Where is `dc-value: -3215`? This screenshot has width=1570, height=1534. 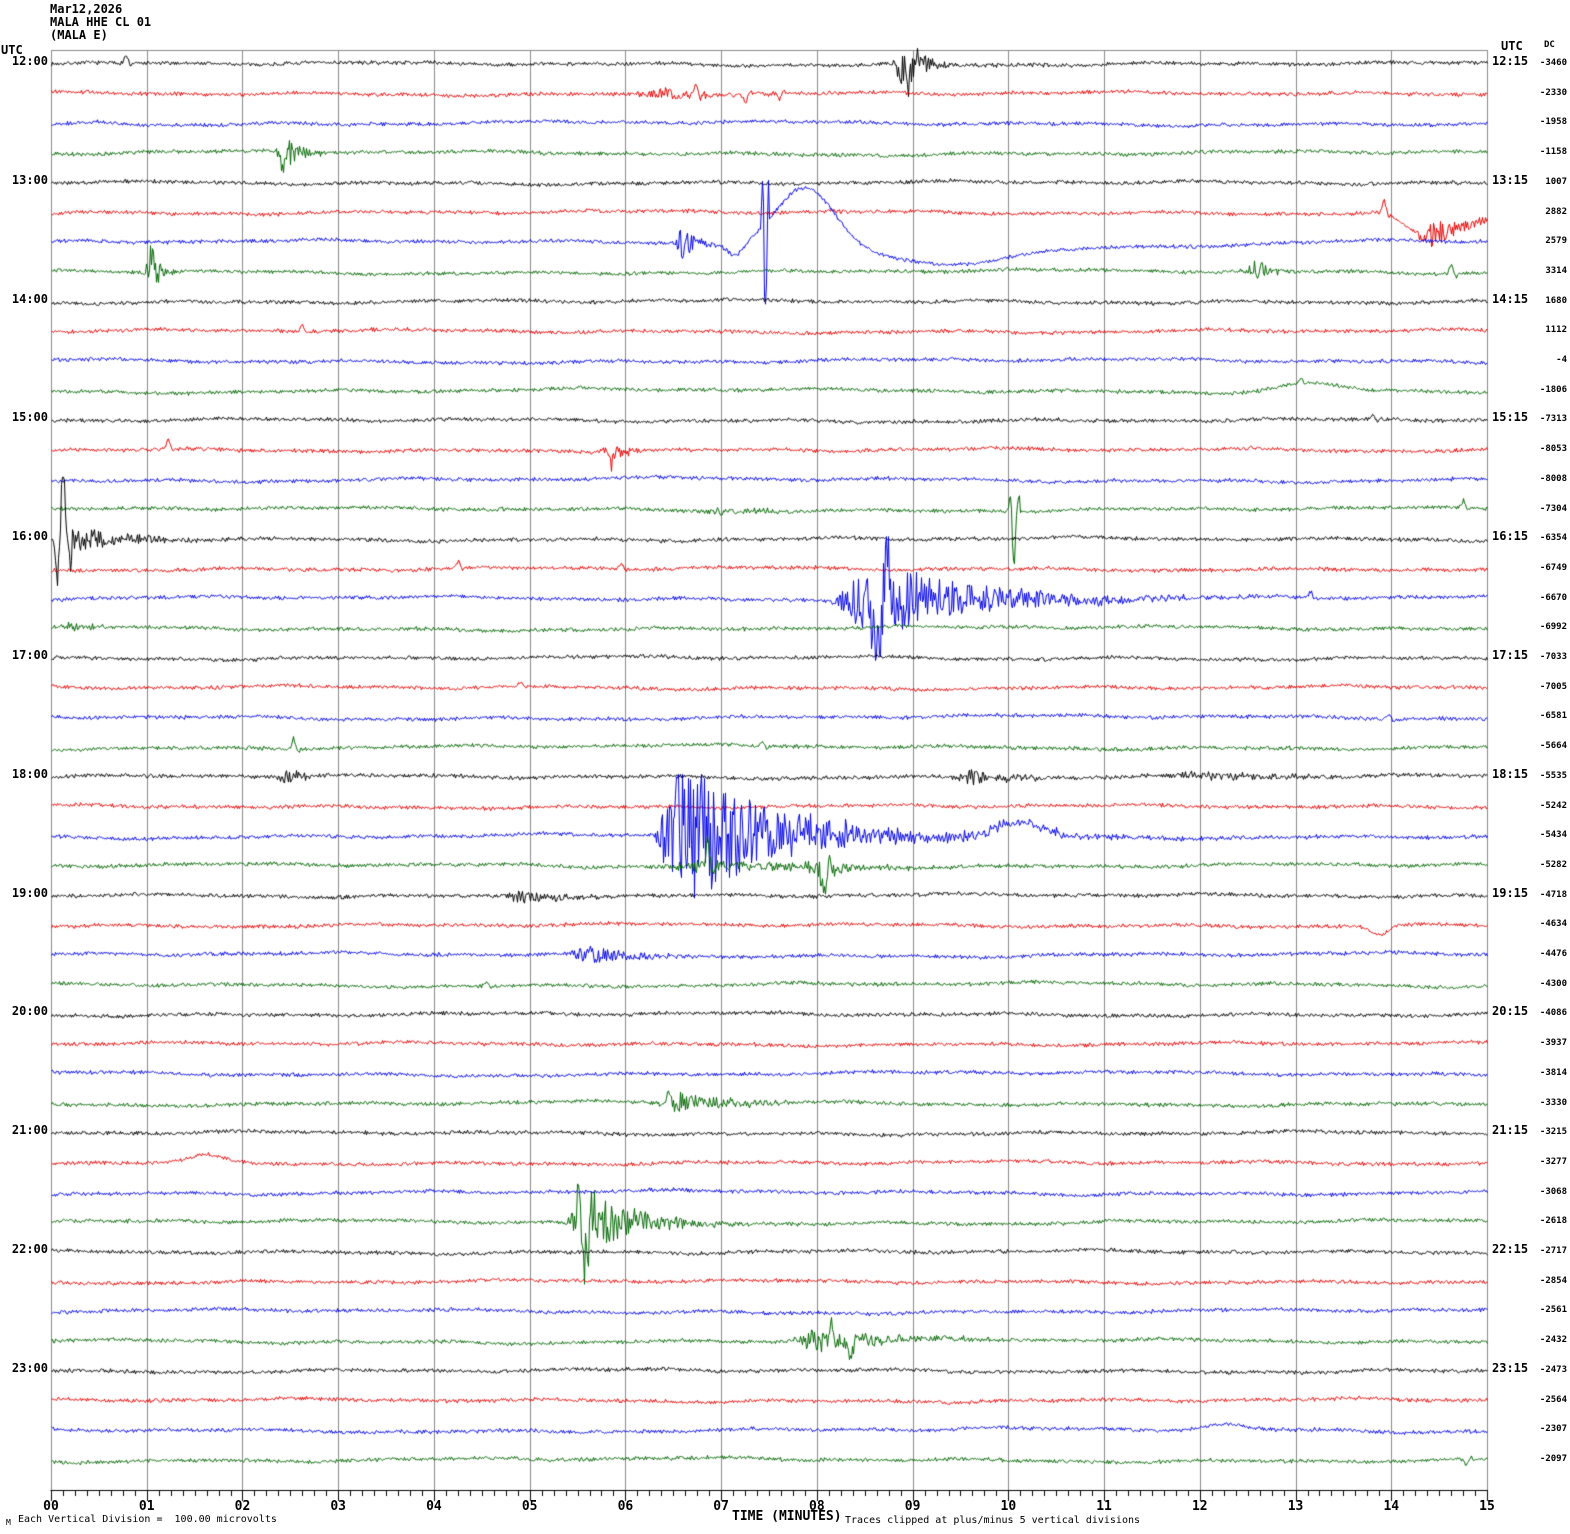 dc-value: -3215 is located at coordinates (1553, 1132).